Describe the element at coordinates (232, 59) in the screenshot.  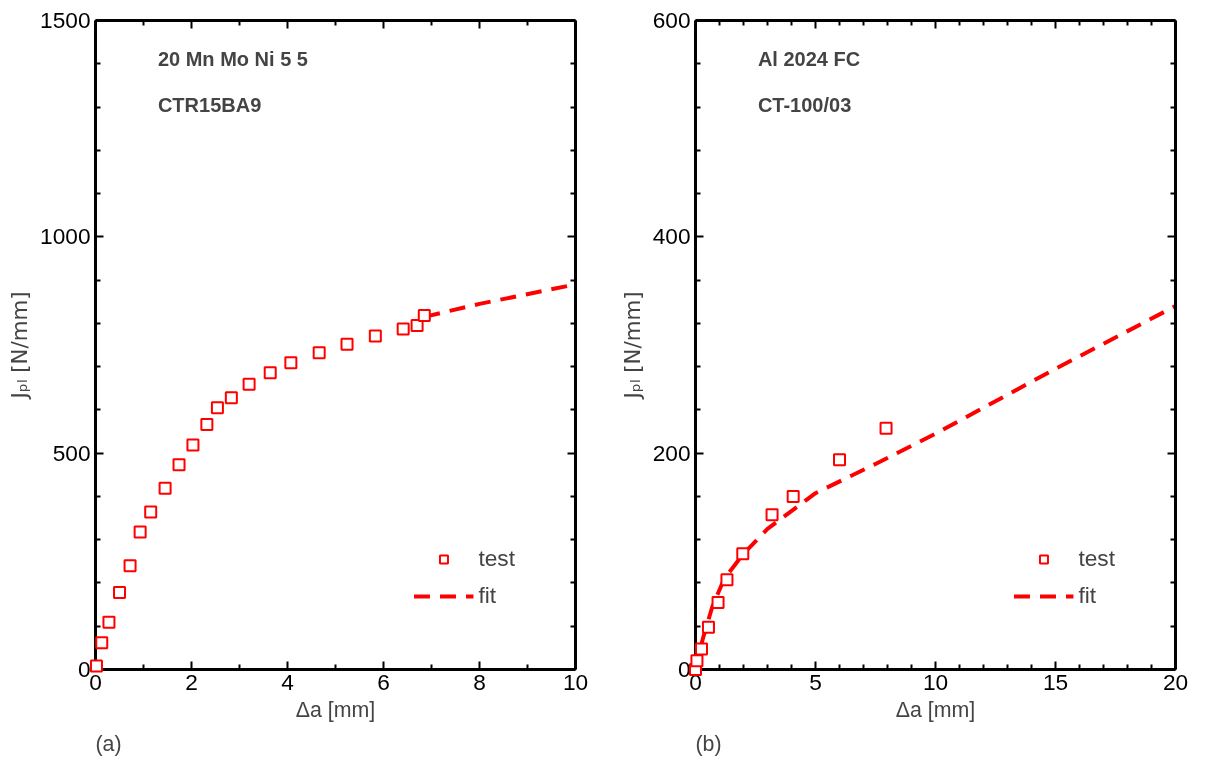
I see `annotation: 20 Mn Mo Ni 5 5` at that location.